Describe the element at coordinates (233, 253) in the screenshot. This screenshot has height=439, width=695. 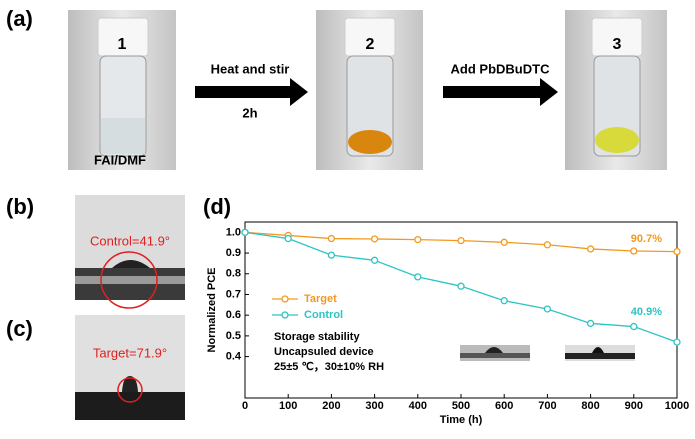
I see `y-tick-label: 0.9` at that location.